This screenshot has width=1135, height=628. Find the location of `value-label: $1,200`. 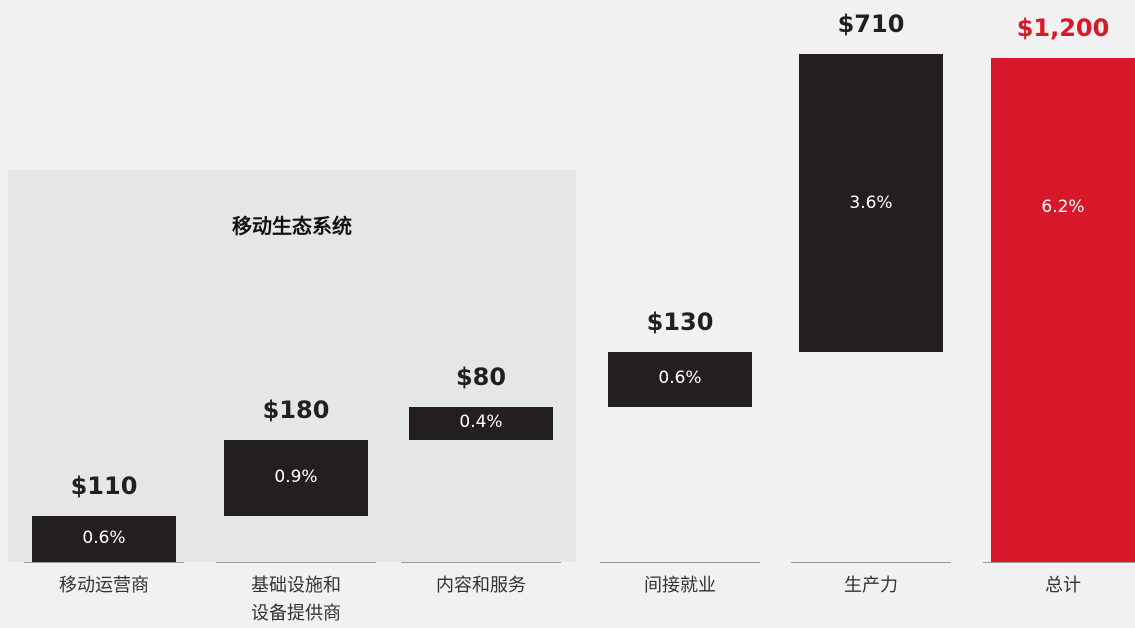

value-label: $1,200 is located at coordinates (1063, 28).